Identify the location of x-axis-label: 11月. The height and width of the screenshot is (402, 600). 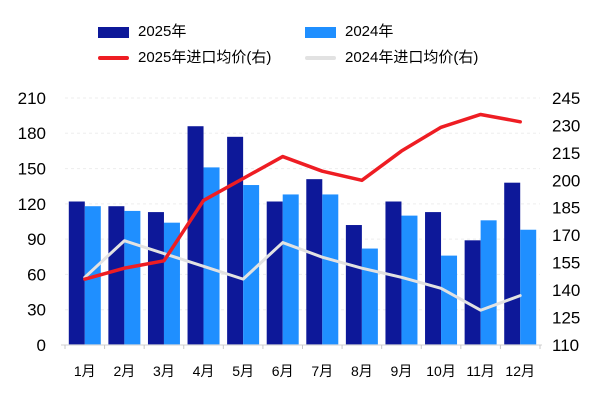
(480, 371).